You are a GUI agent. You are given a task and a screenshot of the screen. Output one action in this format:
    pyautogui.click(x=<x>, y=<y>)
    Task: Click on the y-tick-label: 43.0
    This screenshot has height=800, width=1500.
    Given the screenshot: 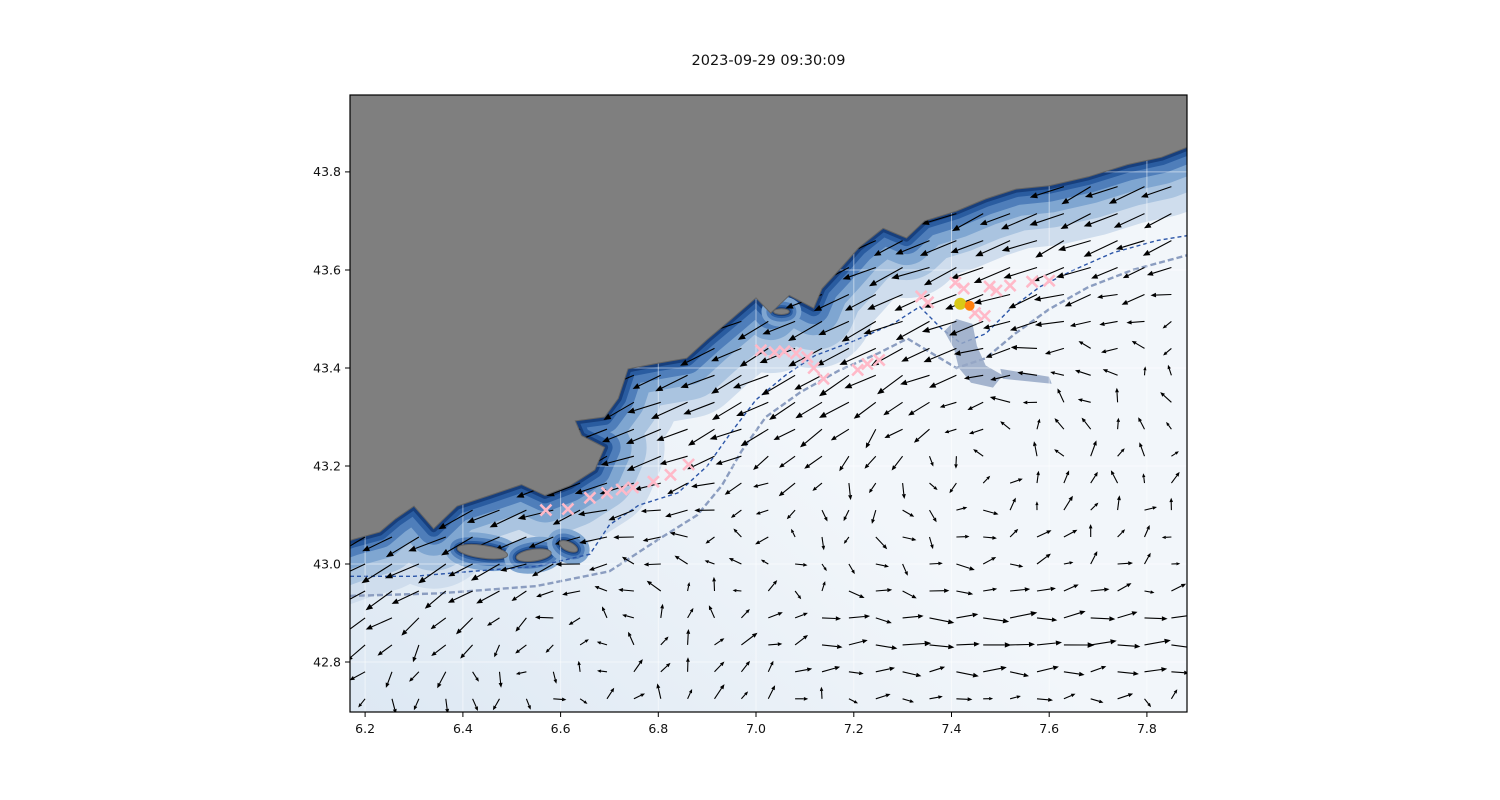 What is the action you would take?
    pyautogui.click(x=327, y=563)
    